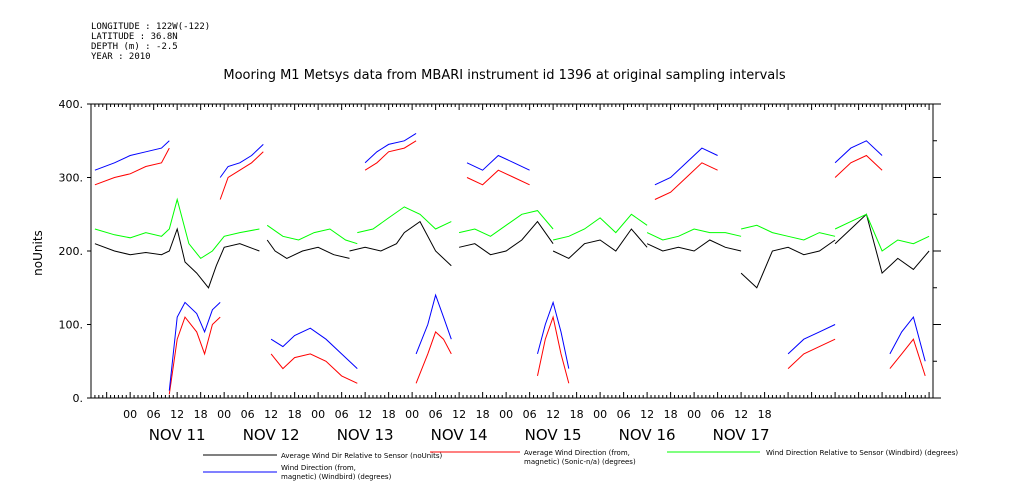 This screenshot has width=1009, height=504. Describe the element at coordinates (459, 435) in the screenshot. I see `x-day-label: NOV 14` at that location.